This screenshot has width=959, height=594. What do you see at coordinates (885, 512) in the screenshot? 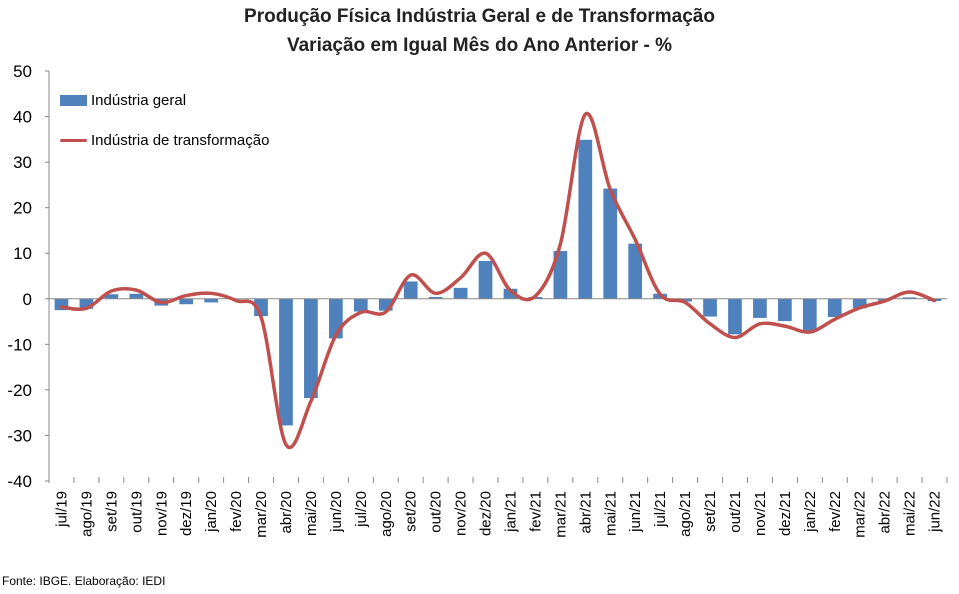
I see `x-tick-label: abr/22` at bounding box center [885, 512].